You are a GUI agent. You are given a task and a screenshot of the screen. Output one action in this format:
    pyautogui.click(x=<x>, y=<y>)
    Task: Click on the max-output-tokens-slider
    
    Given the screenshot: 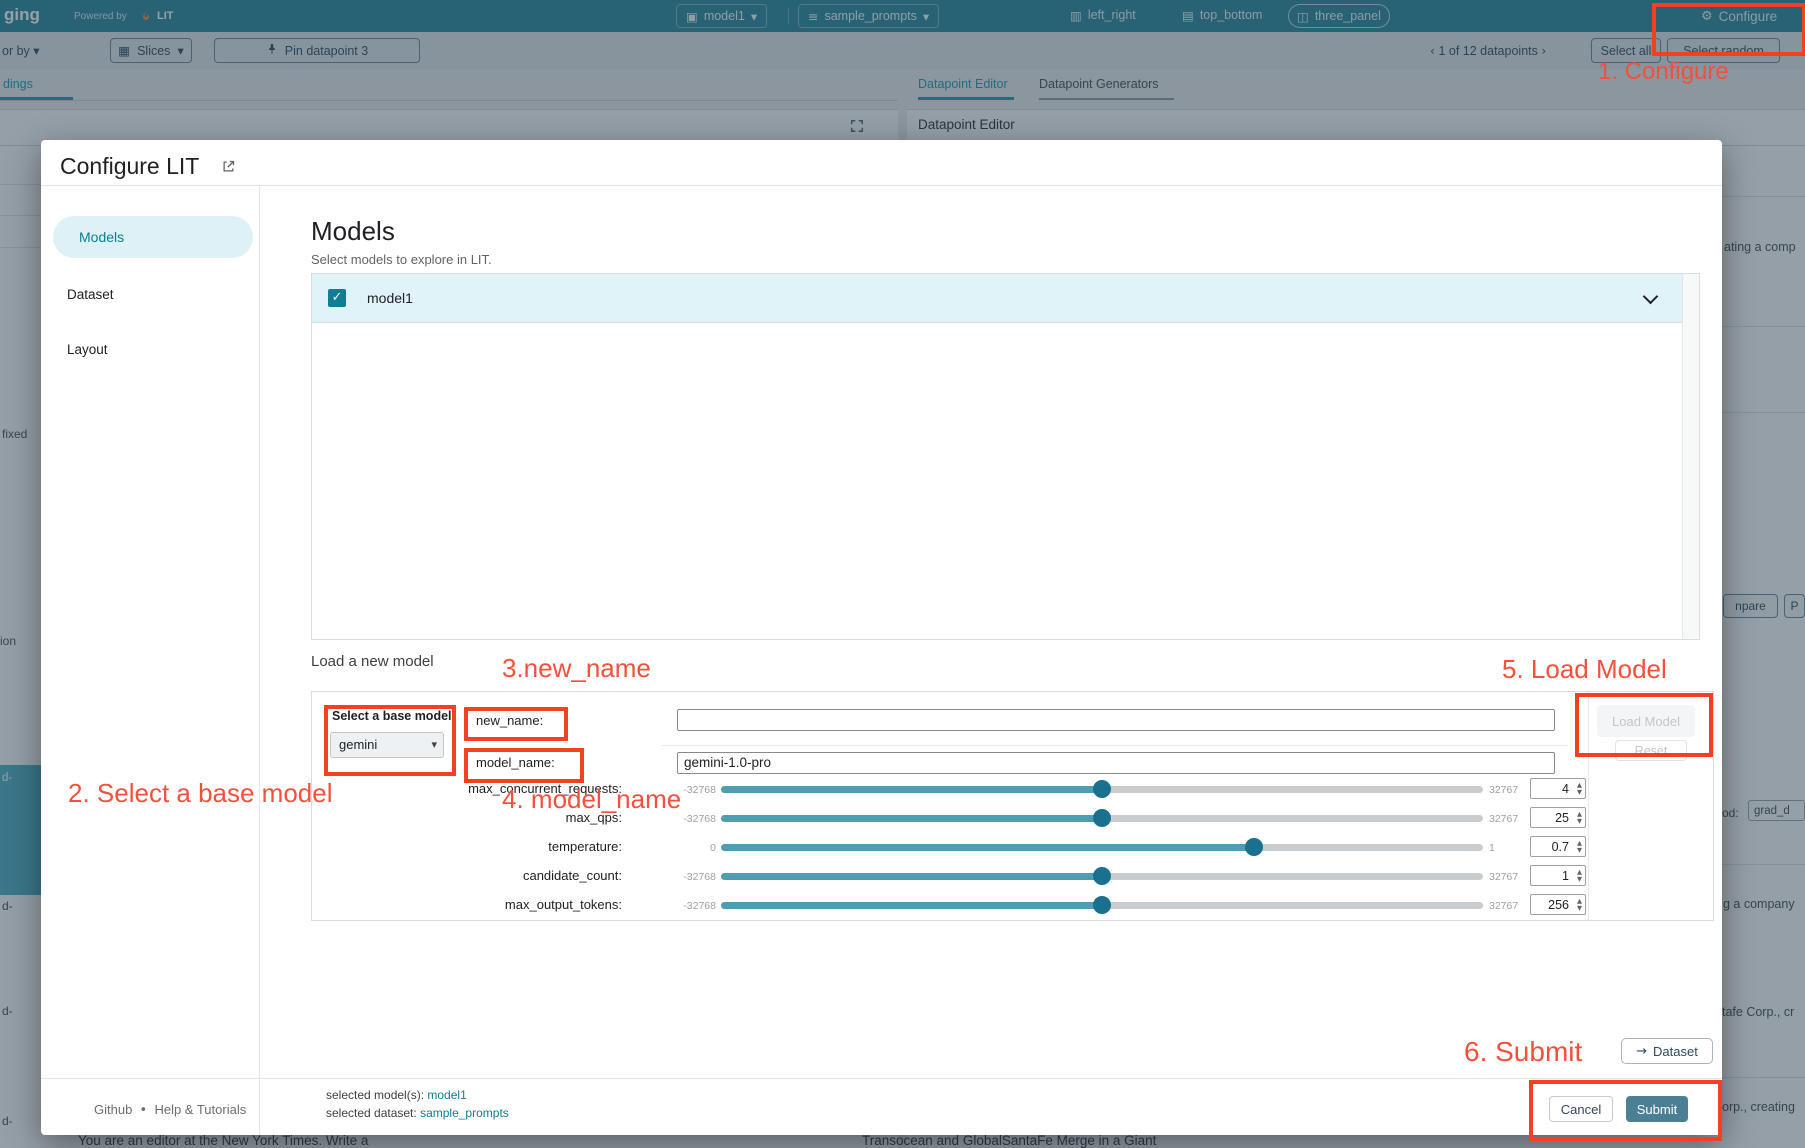 What is the action you would take?
    pyautogui.click(x=1102, y=905)
    